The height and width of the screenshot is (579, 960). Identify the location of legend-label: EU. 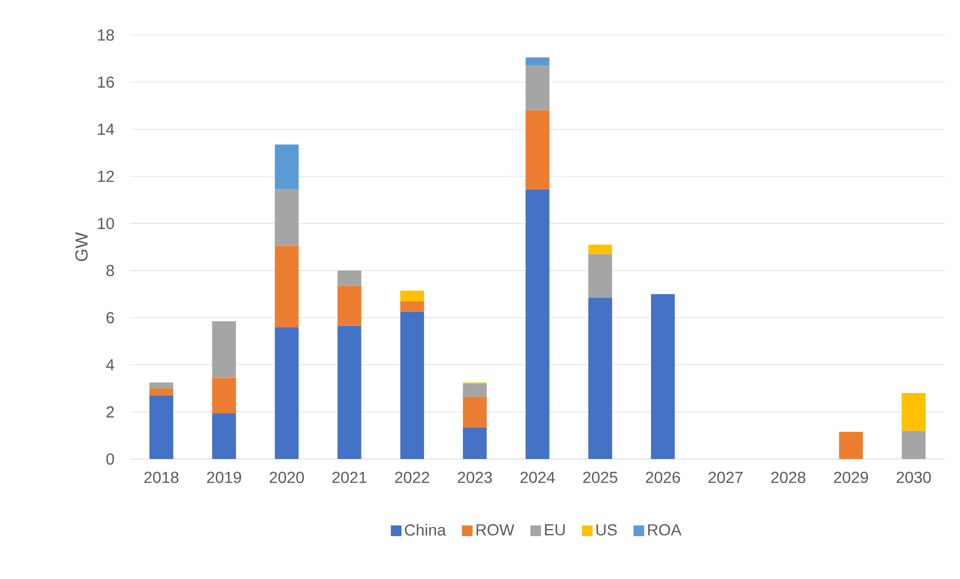
(555, 530).